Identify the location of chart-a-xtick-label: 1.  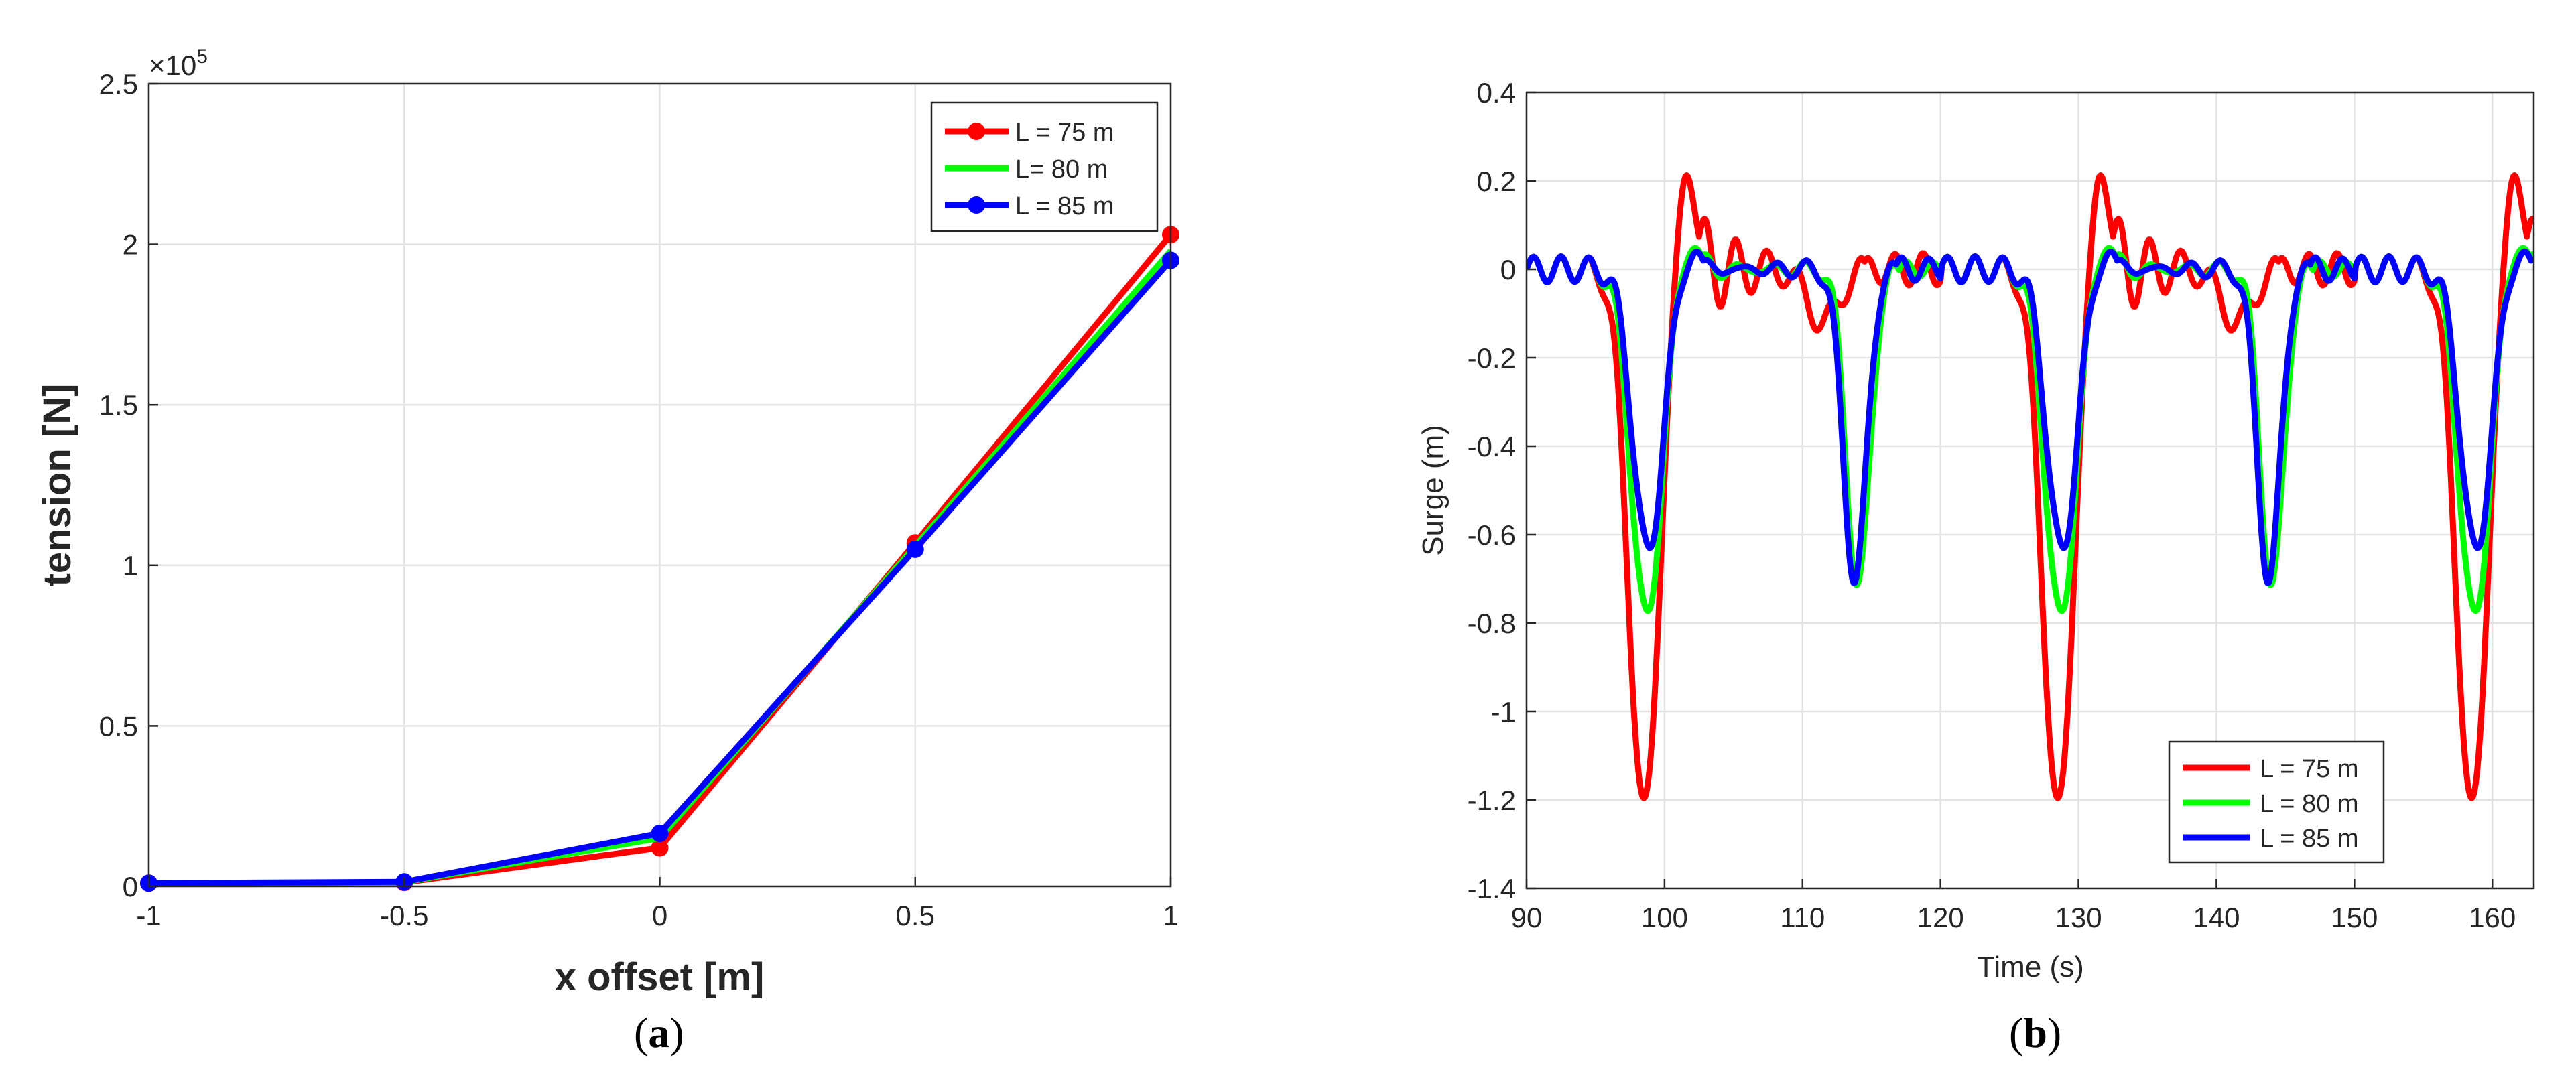
(1170, 915).